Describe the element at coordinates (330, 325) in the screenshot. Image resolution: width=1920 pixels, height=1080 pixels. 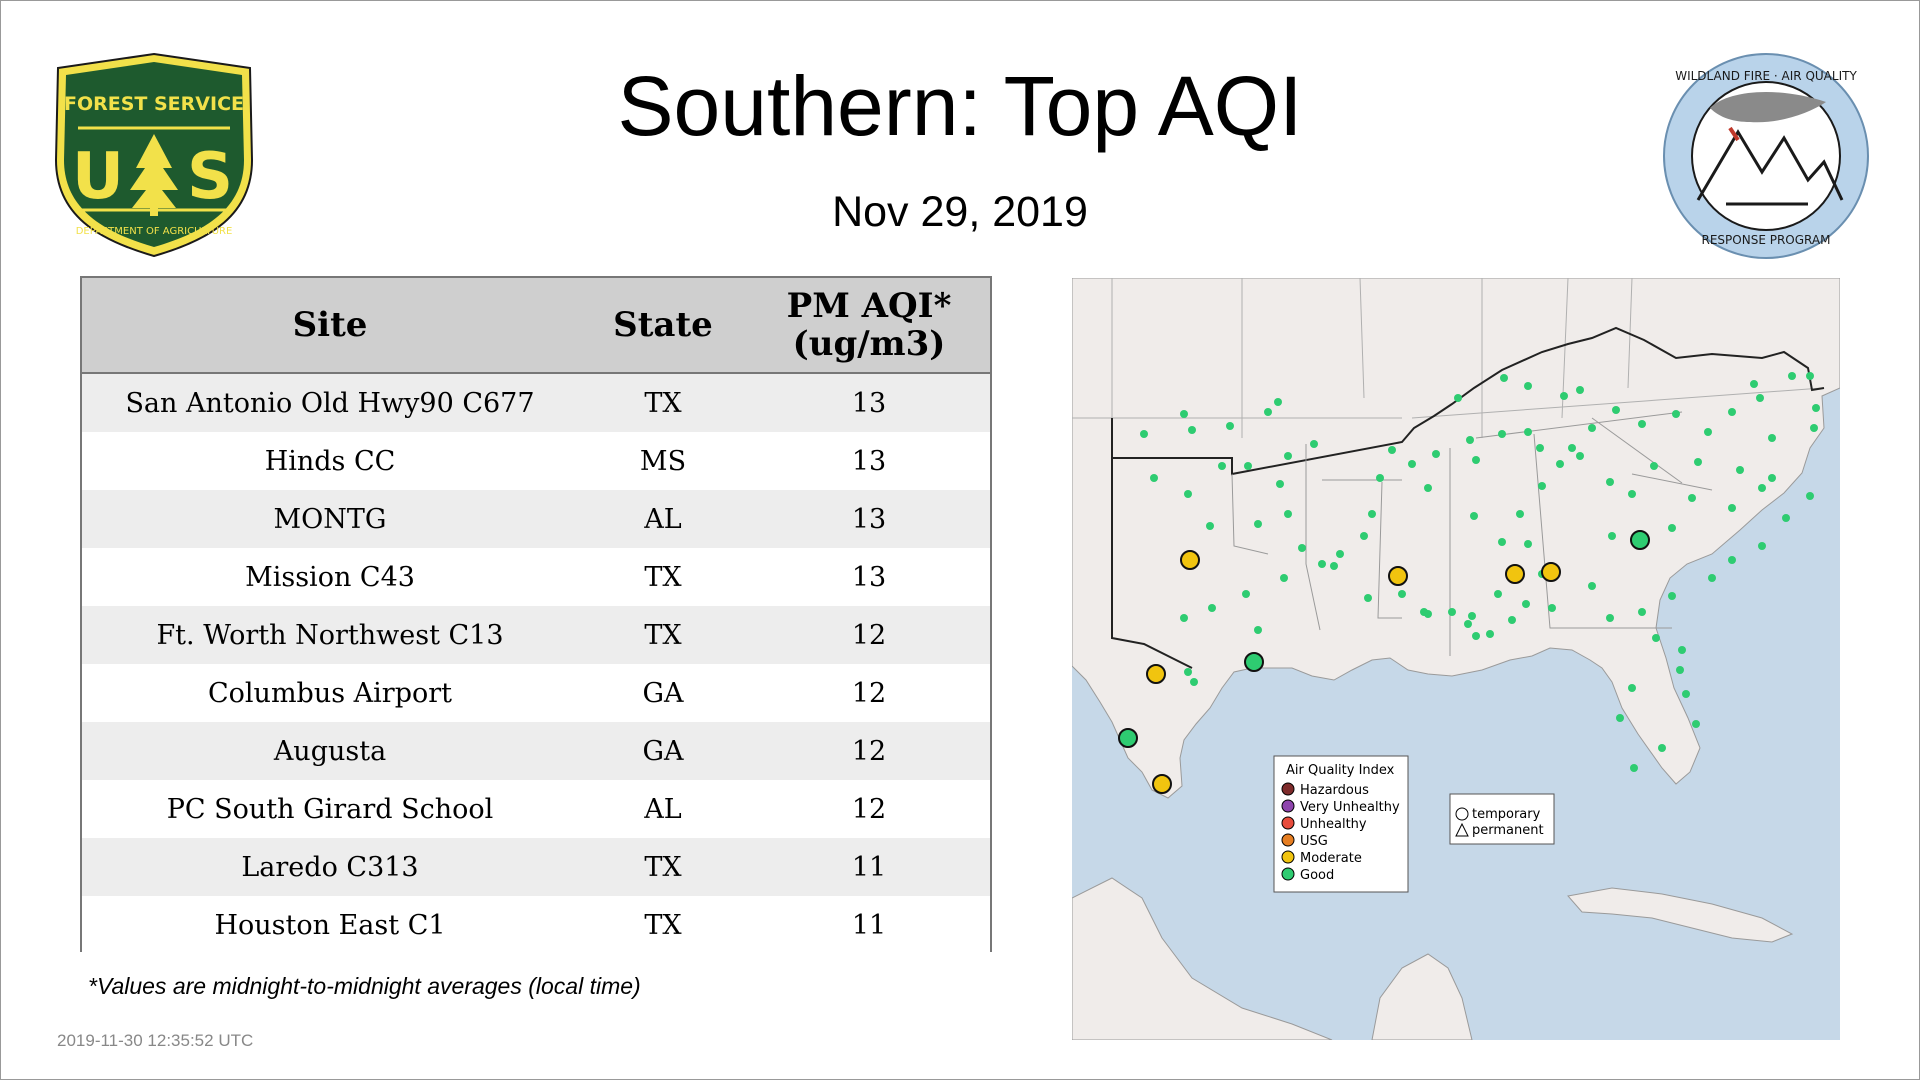
I see `header-site: Site` at that location.